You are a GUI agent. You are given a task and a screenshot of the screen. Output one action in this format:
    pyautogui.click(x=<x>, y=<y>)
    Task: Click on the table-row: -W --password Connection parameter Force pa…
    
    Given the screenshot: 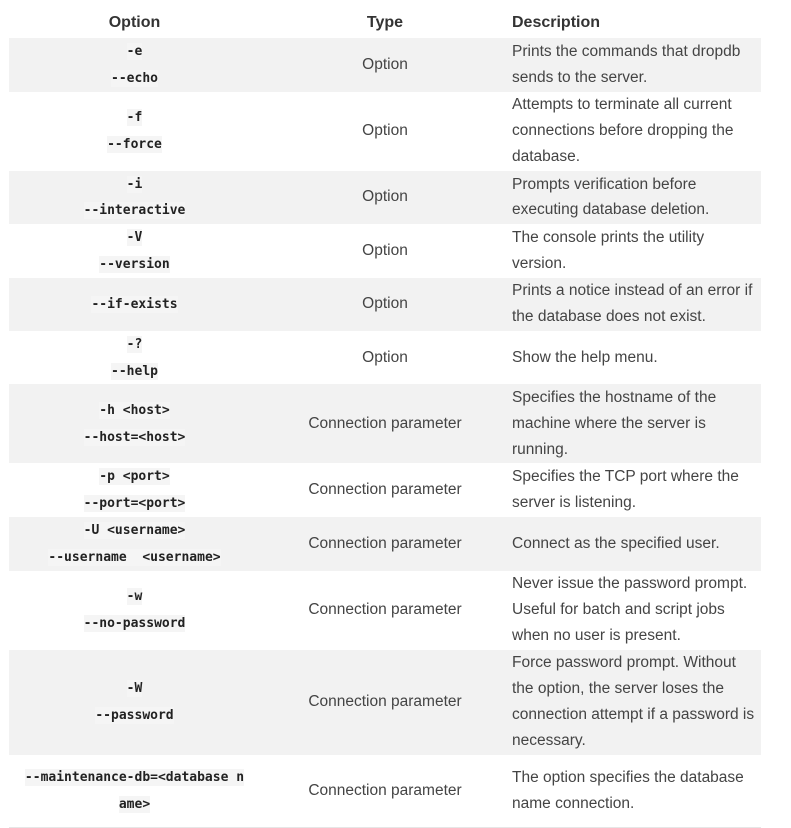 What is the action you would take?
    pyautogui.click(x=385, y=702)
    